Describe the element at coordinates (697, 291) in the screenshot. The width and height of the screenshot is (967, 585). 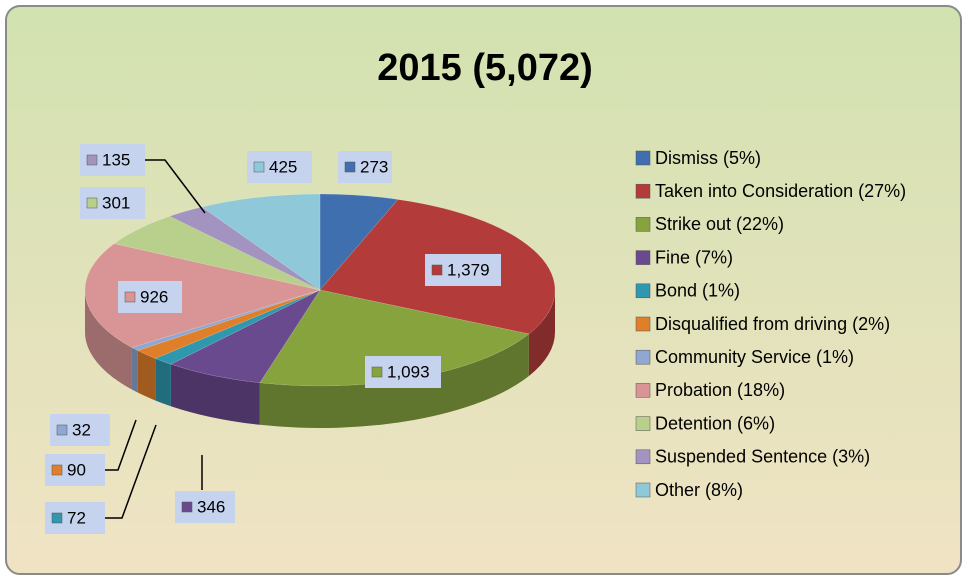
I see `legend-label: Bond (1%)` at that location.